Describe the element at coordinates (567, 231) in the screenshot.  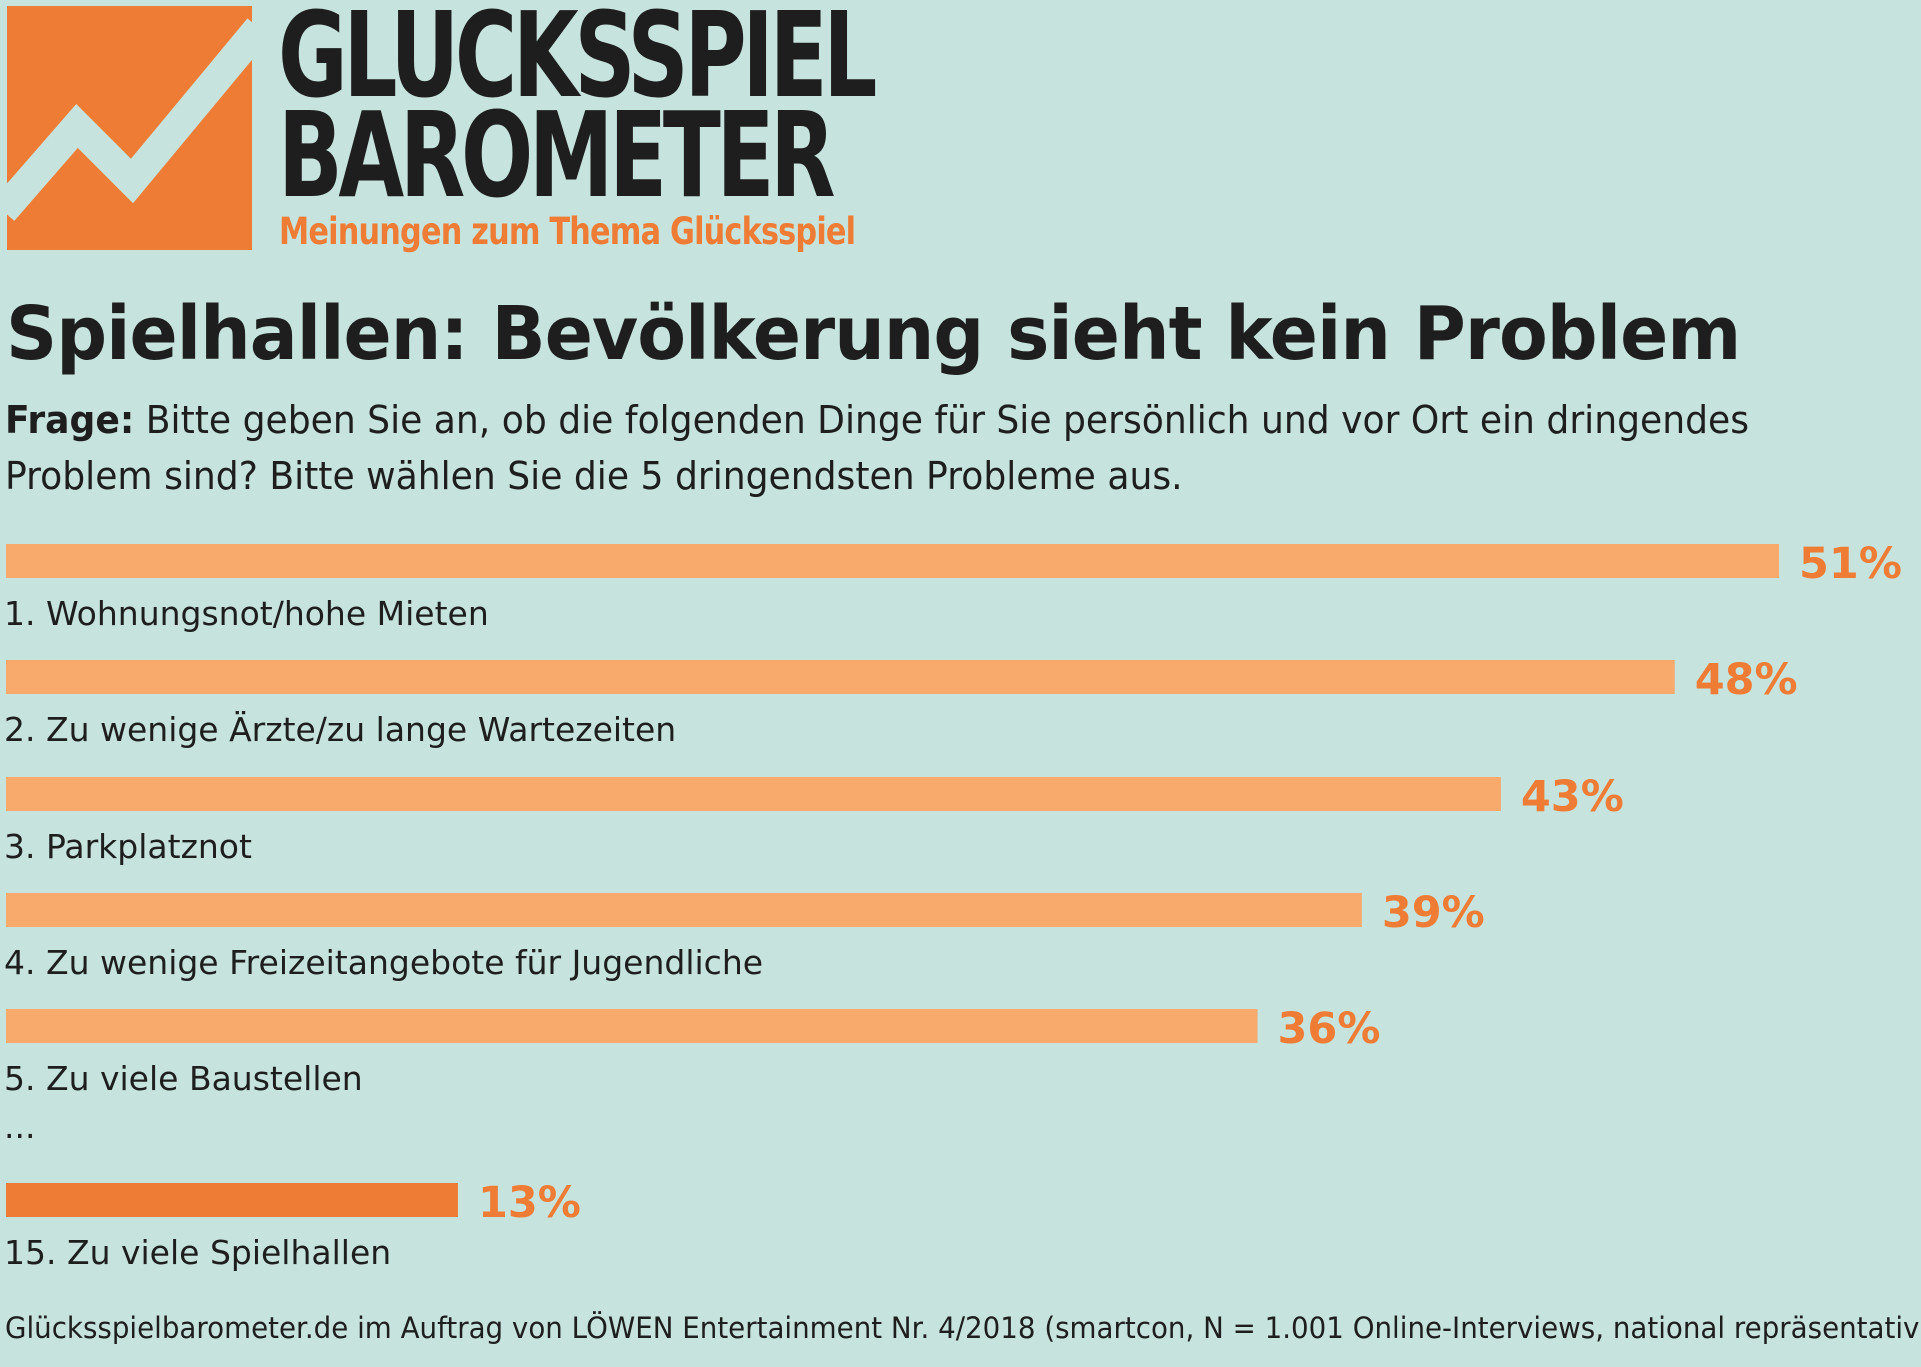
I see `brand-tagline: Meinungen zum Thema Glücksspiel` at that location.